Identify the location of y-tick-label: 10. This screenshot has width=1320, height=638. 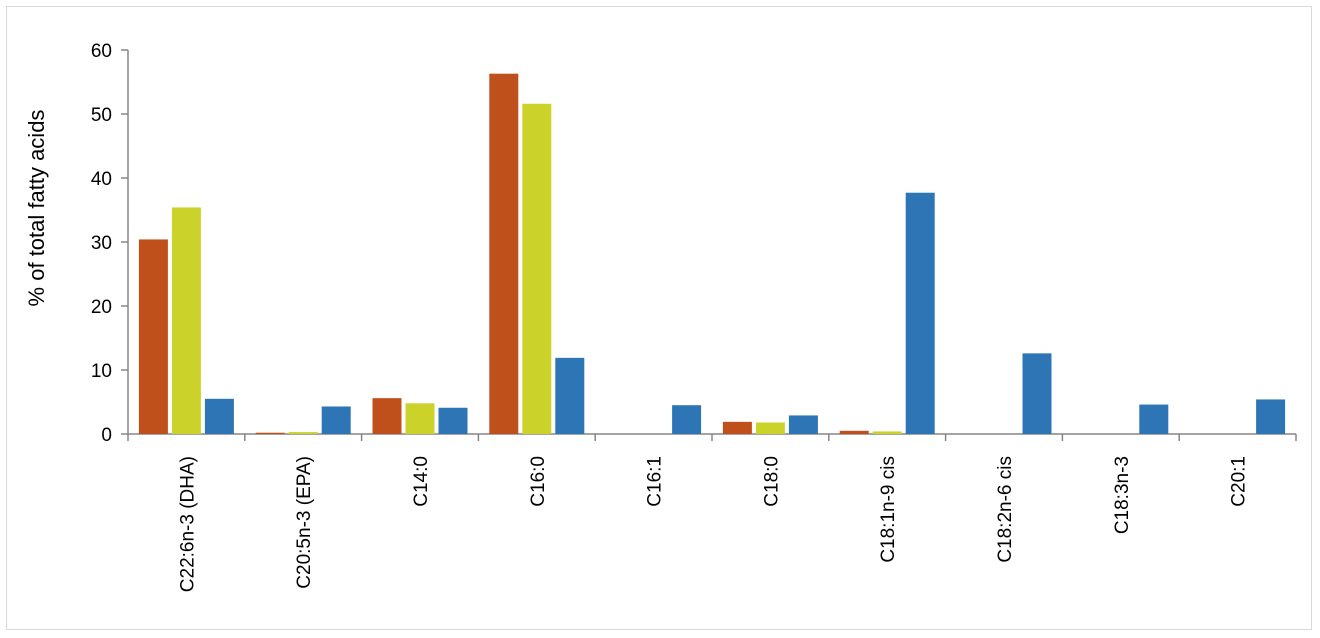
(101, 371).